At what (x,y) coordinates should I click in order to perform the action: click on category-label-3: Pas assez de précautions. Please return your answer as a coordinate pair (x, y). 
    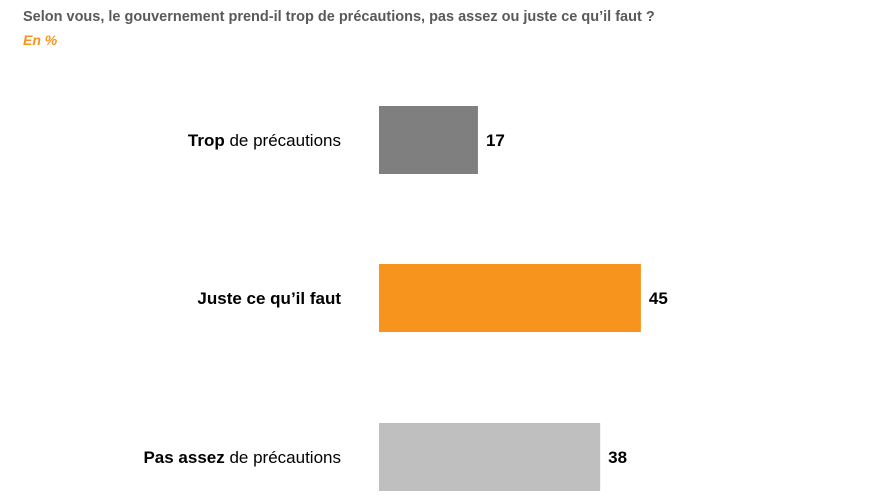
    Looking at the image, I should click on (242, 457).